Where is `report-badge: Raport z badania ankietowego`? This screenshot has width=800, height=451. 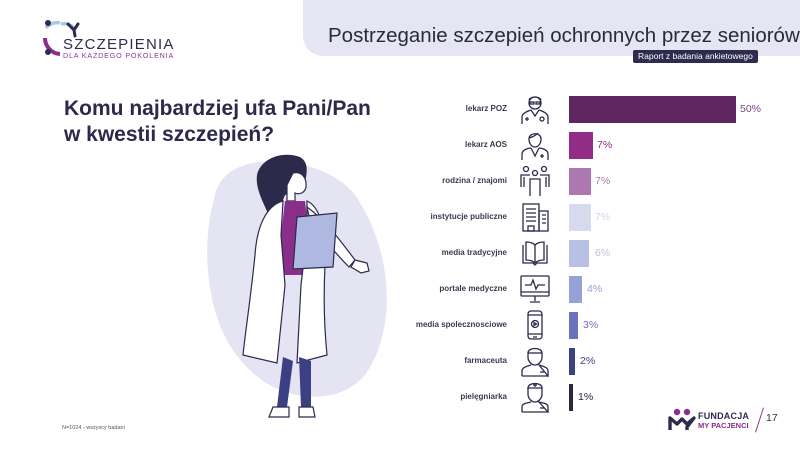 report-badge: Raport z badania ankietowego is located at coordinates (695, 56).